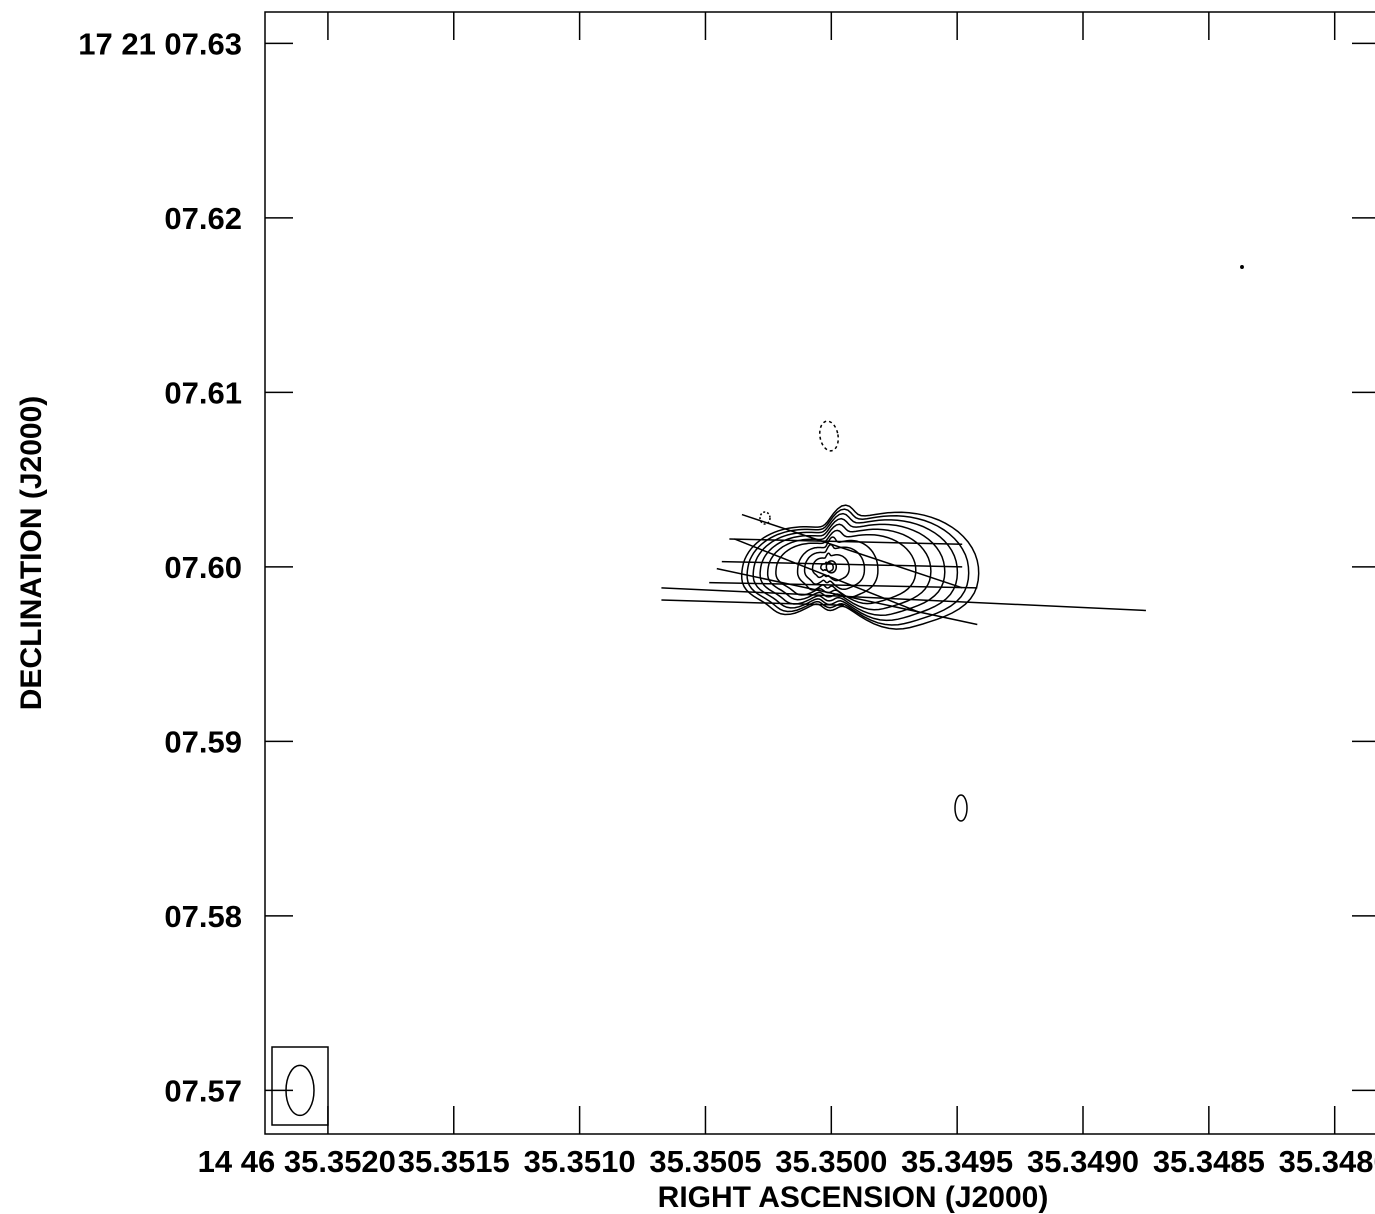 The height and width of the screenshot is (1214, 1375). Describe the element at coordinates (203, 218) in the screenshot. I see `y-tick-label: 07.62` at that location.